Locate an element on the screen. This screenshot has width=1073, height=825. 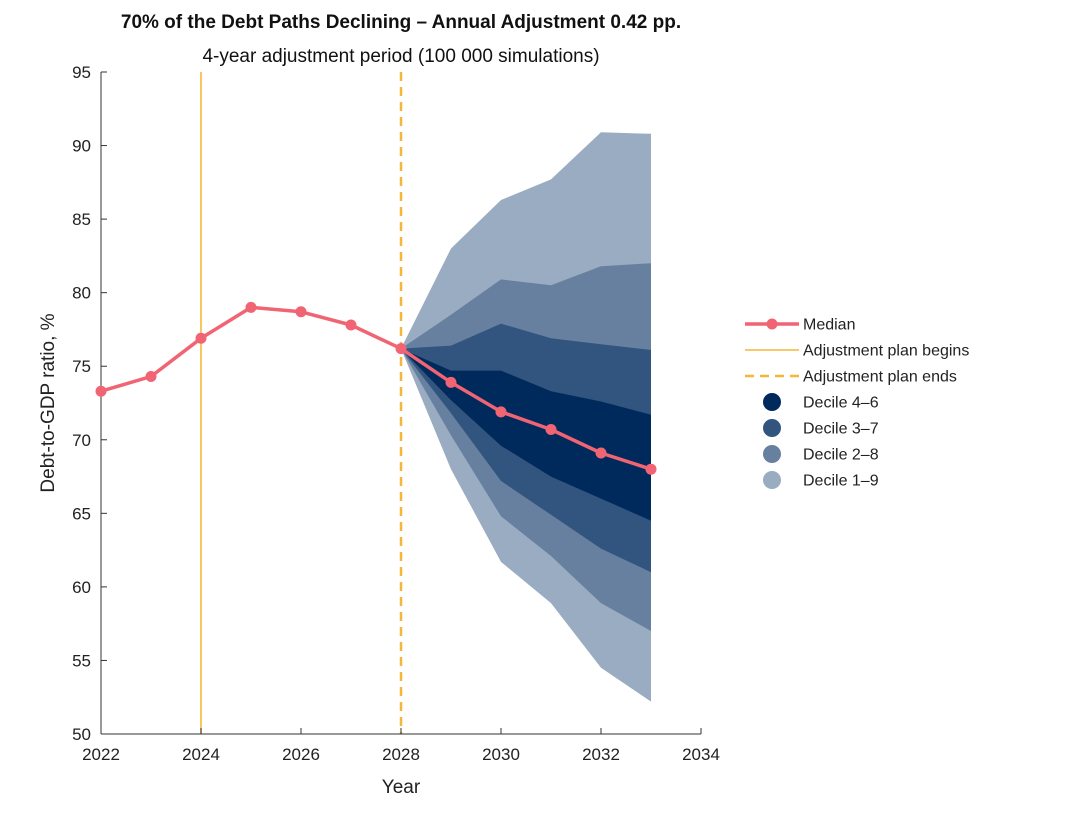
legend-label: Adjustment plan begins is located at coordinates (886, 351).